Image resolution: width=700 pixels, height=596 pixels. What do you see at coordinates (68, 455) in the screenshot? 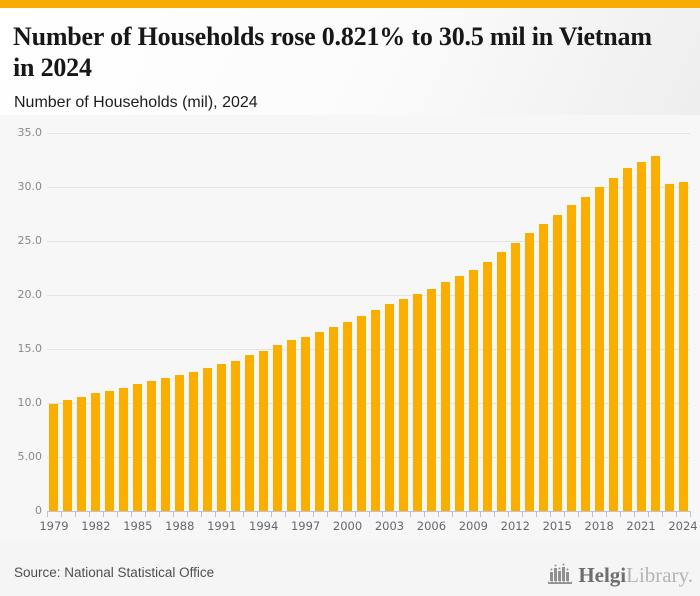
I see `bar-1980` at bounding box center [68, 455].